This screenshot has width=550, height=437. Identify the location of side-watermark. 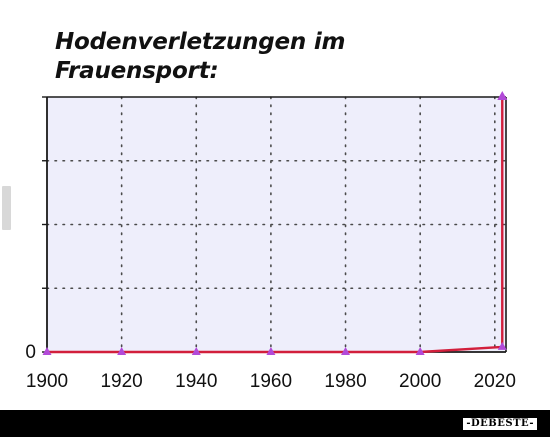
(6, 208).